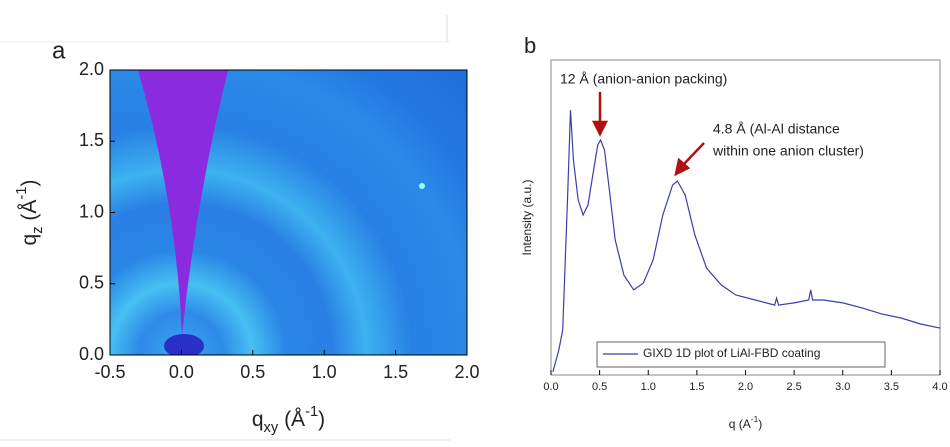 The image size is (950, 447). What do you see at coordinates (530, 45) in the screenshot?
I see `panel-label: b` at bounding box center [530, 45].